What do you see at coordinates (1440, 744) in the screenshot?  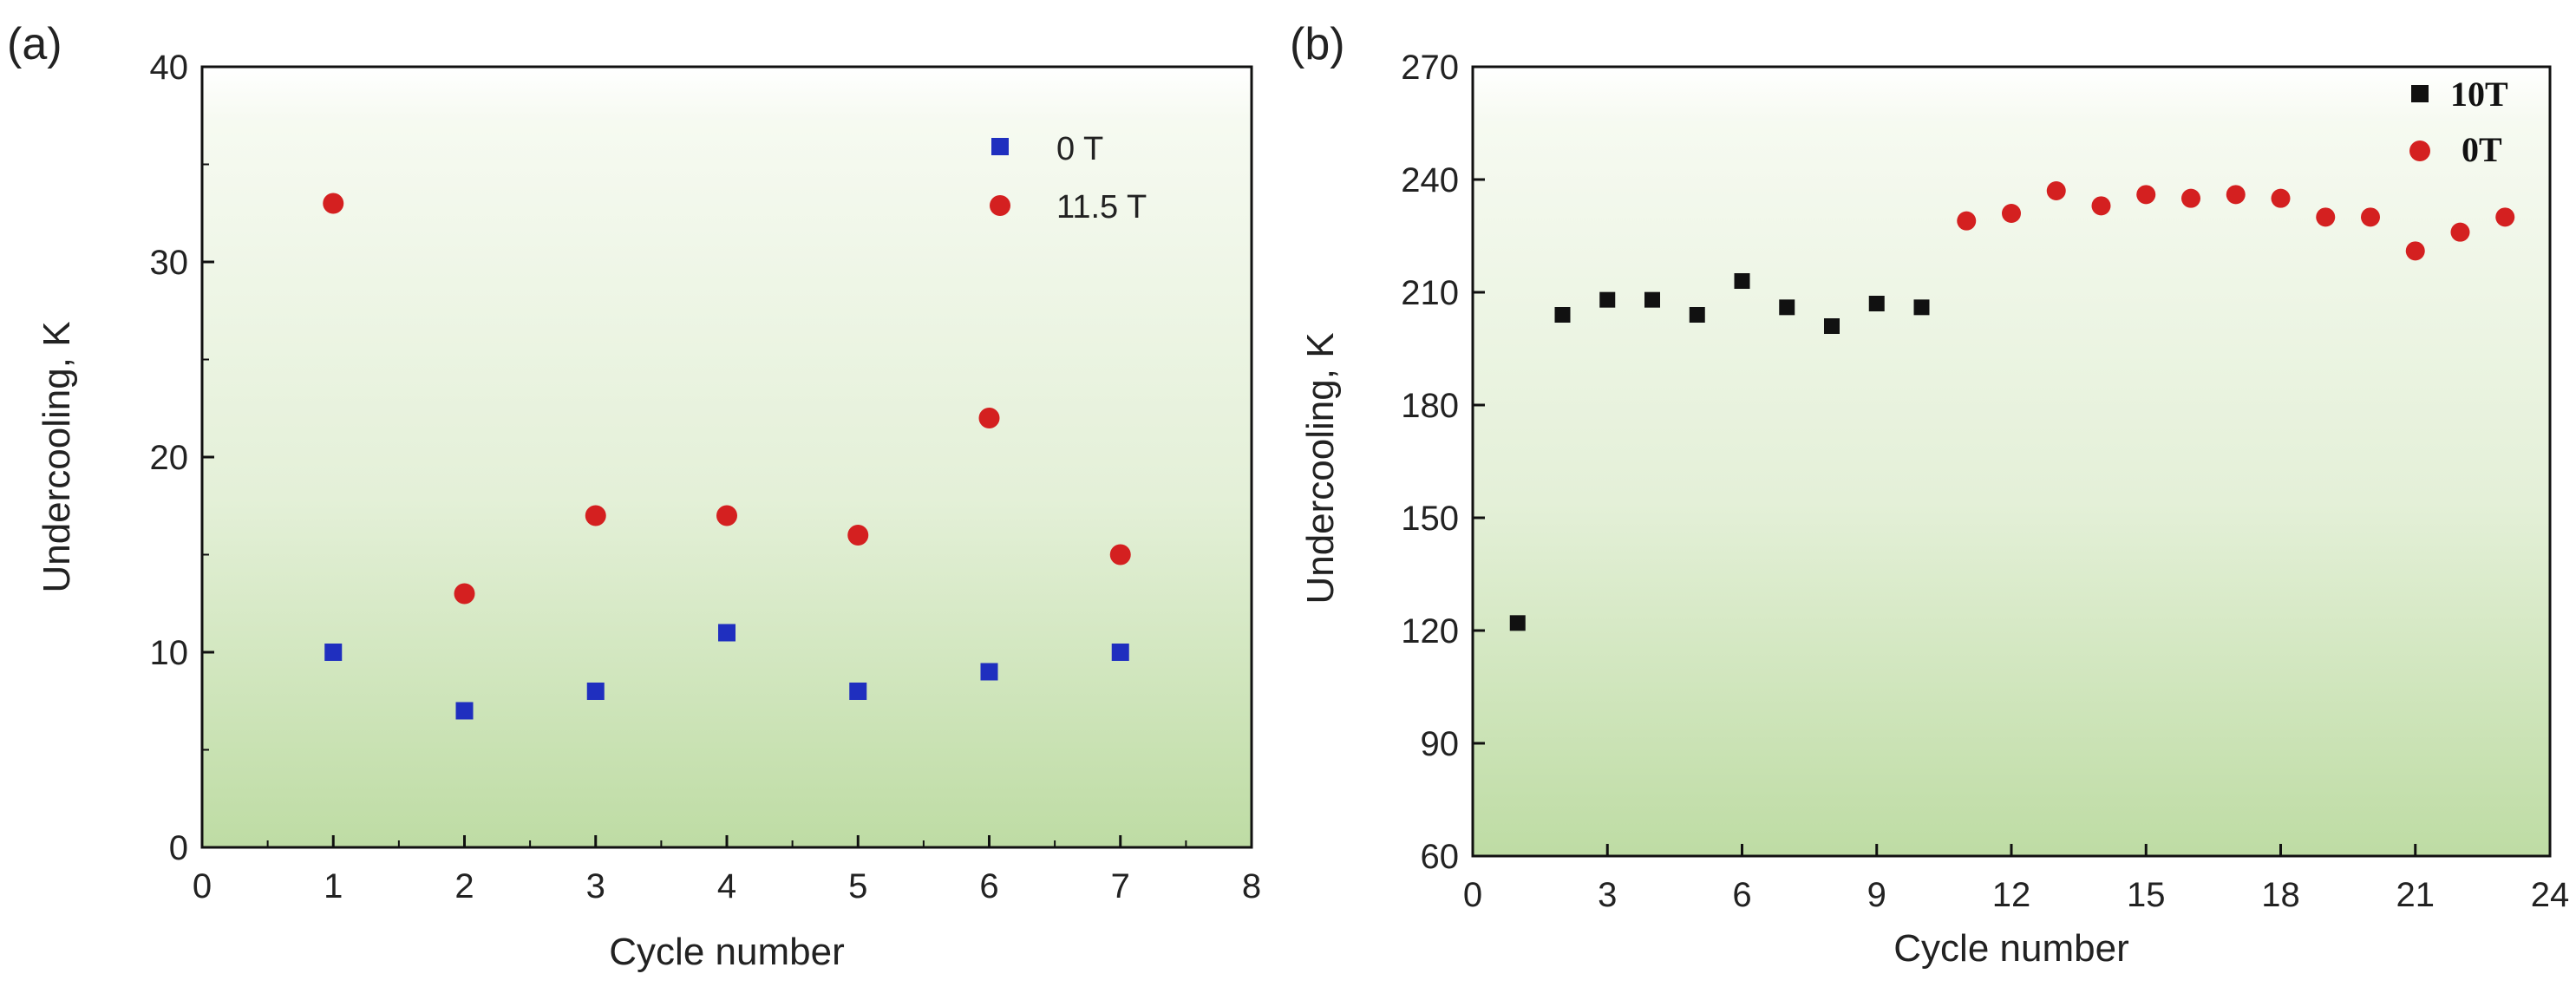 I see `panel-b-y-tick-label: 90` at bounding box center [1440, 744].